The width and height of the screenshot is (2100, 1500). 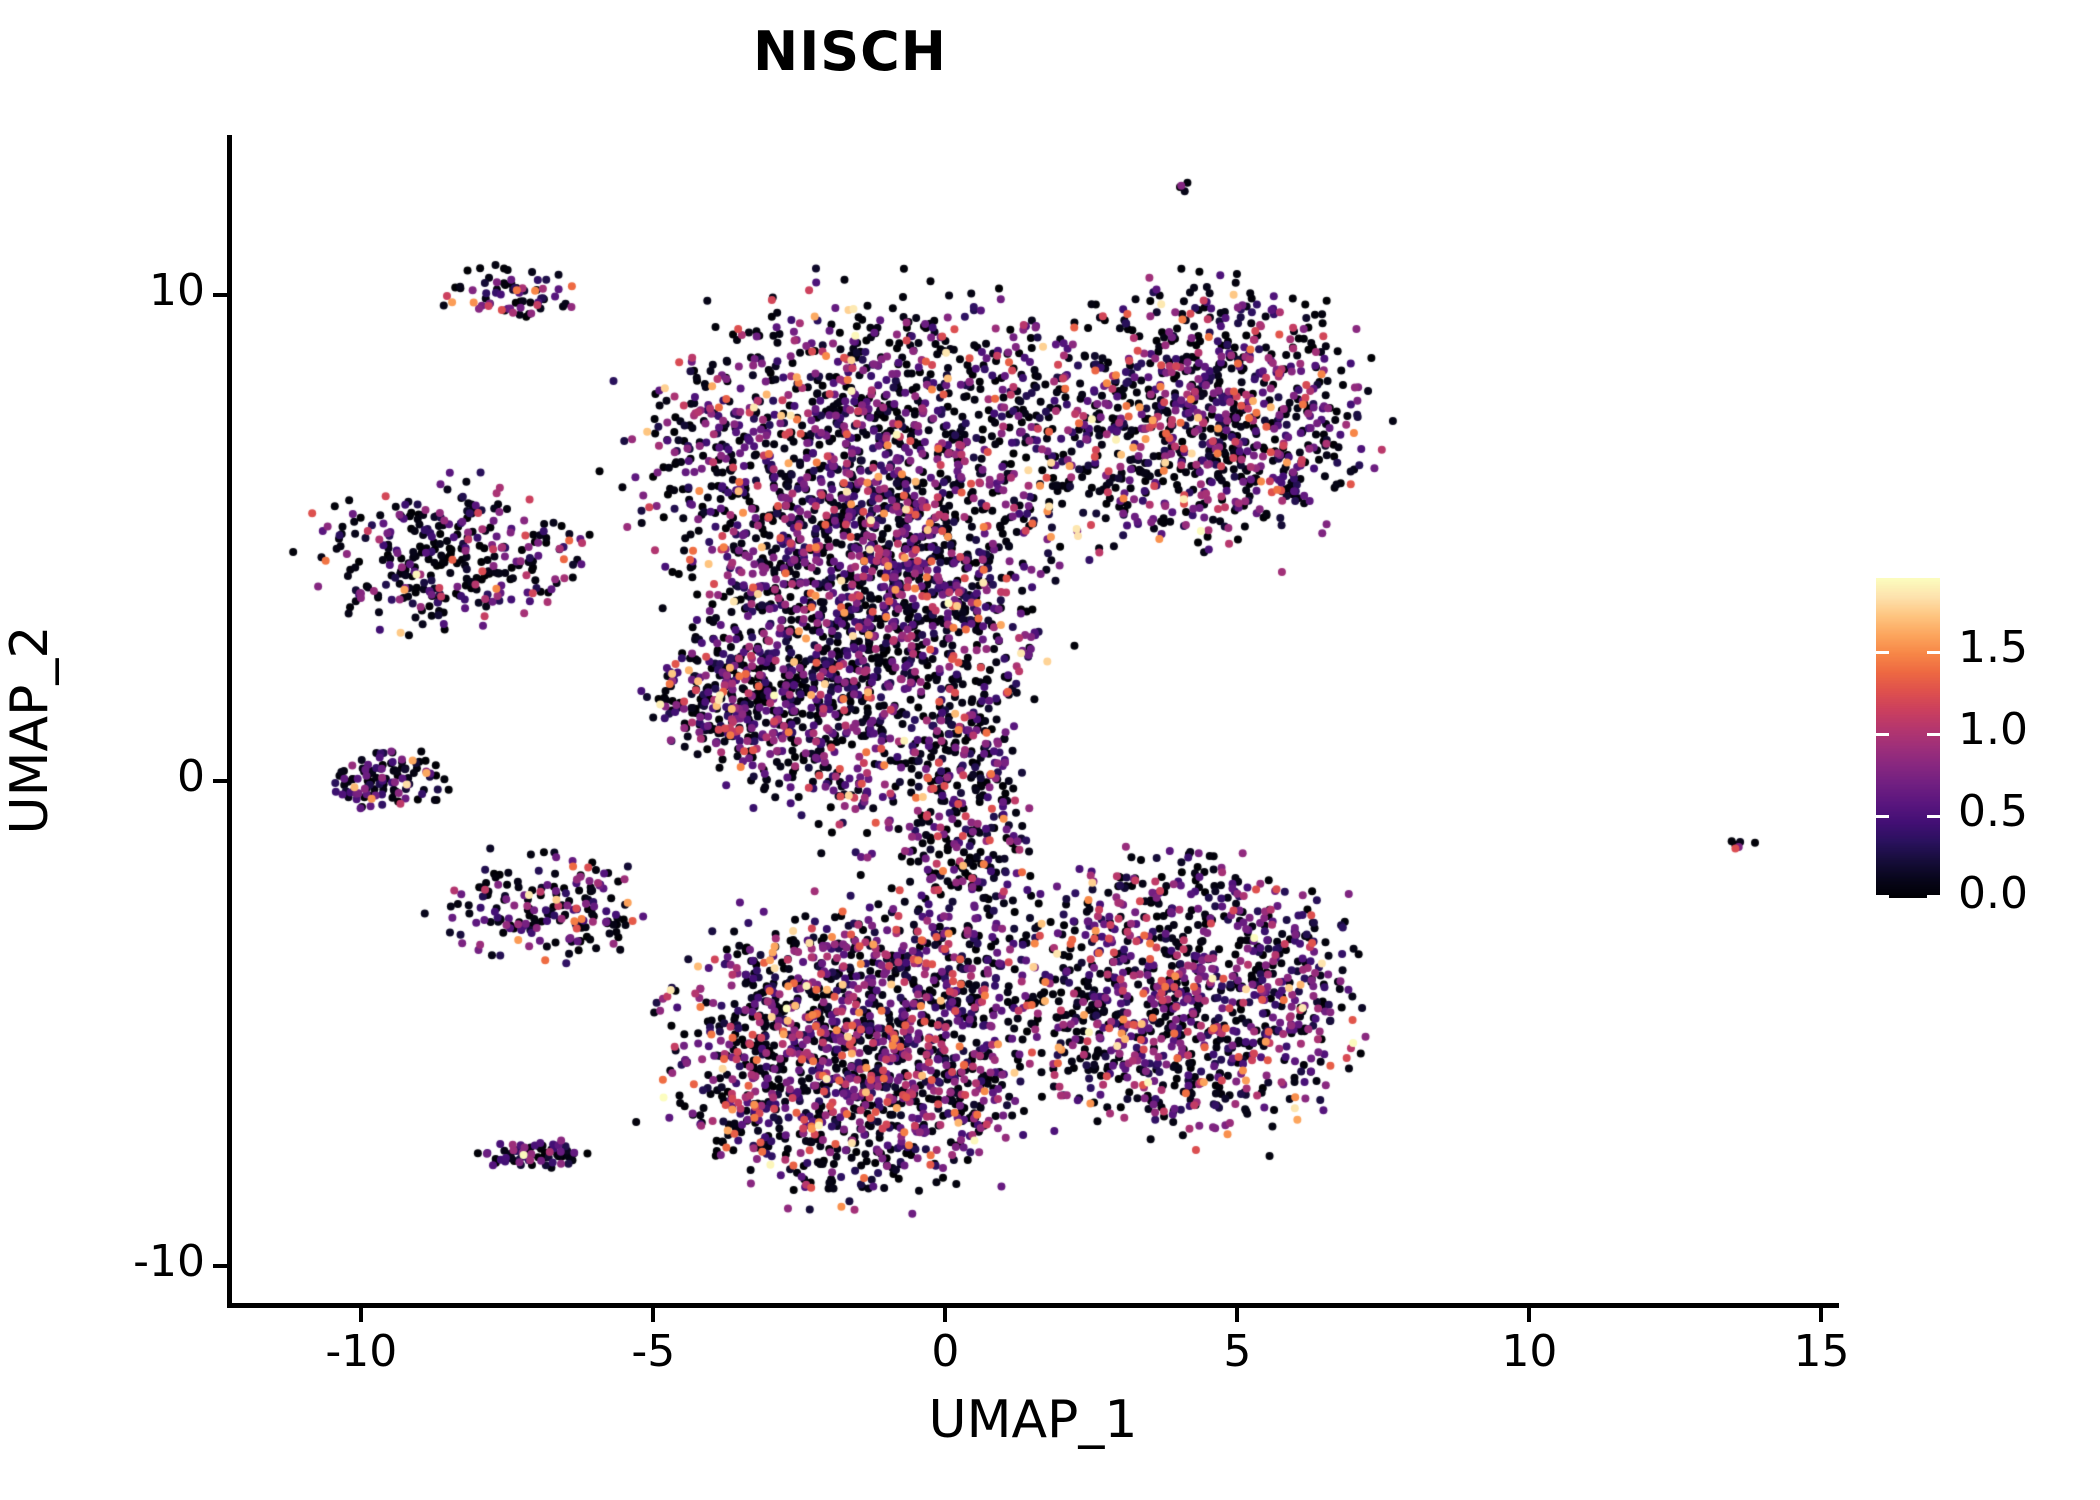 What do you see at coordinates (653, 1351) in the screenshot?
I see `x-tick-label: -5` at bounding box center [653, 1351].